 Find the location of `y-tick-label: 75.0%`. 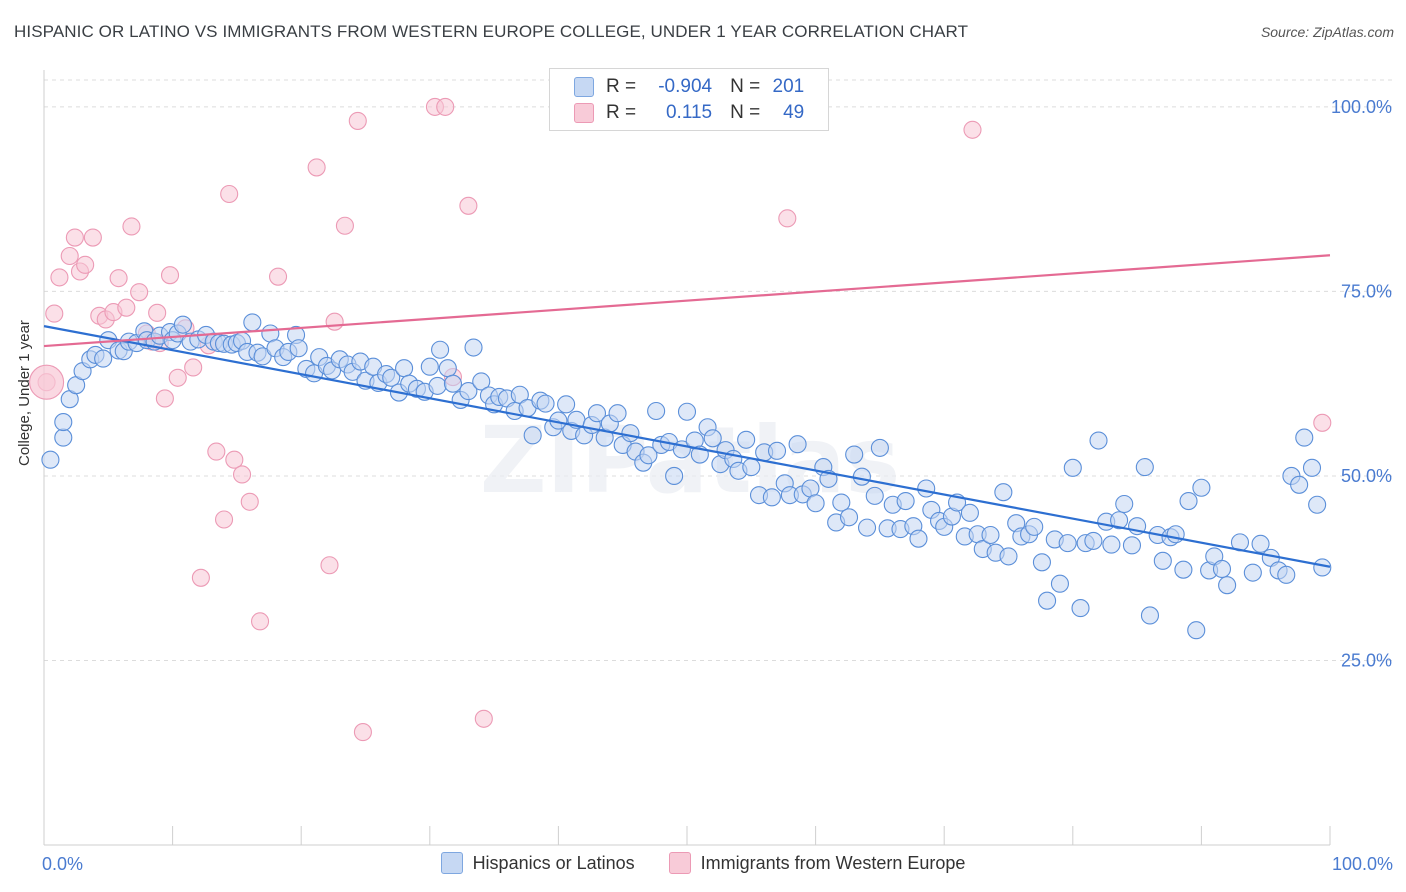

y-tick-label: 75.0% is located at coordinates (1366, 291).